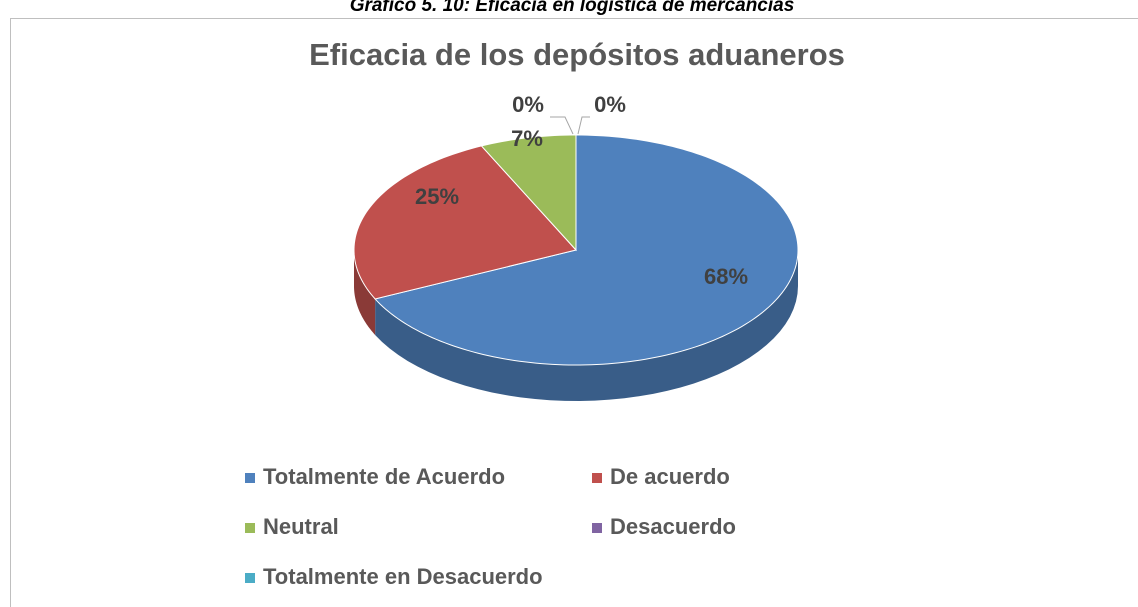 This screenshot has width=1138, height=607. I want to click on legend-label: Totalmente de Acuerdo, so click(384, 476).